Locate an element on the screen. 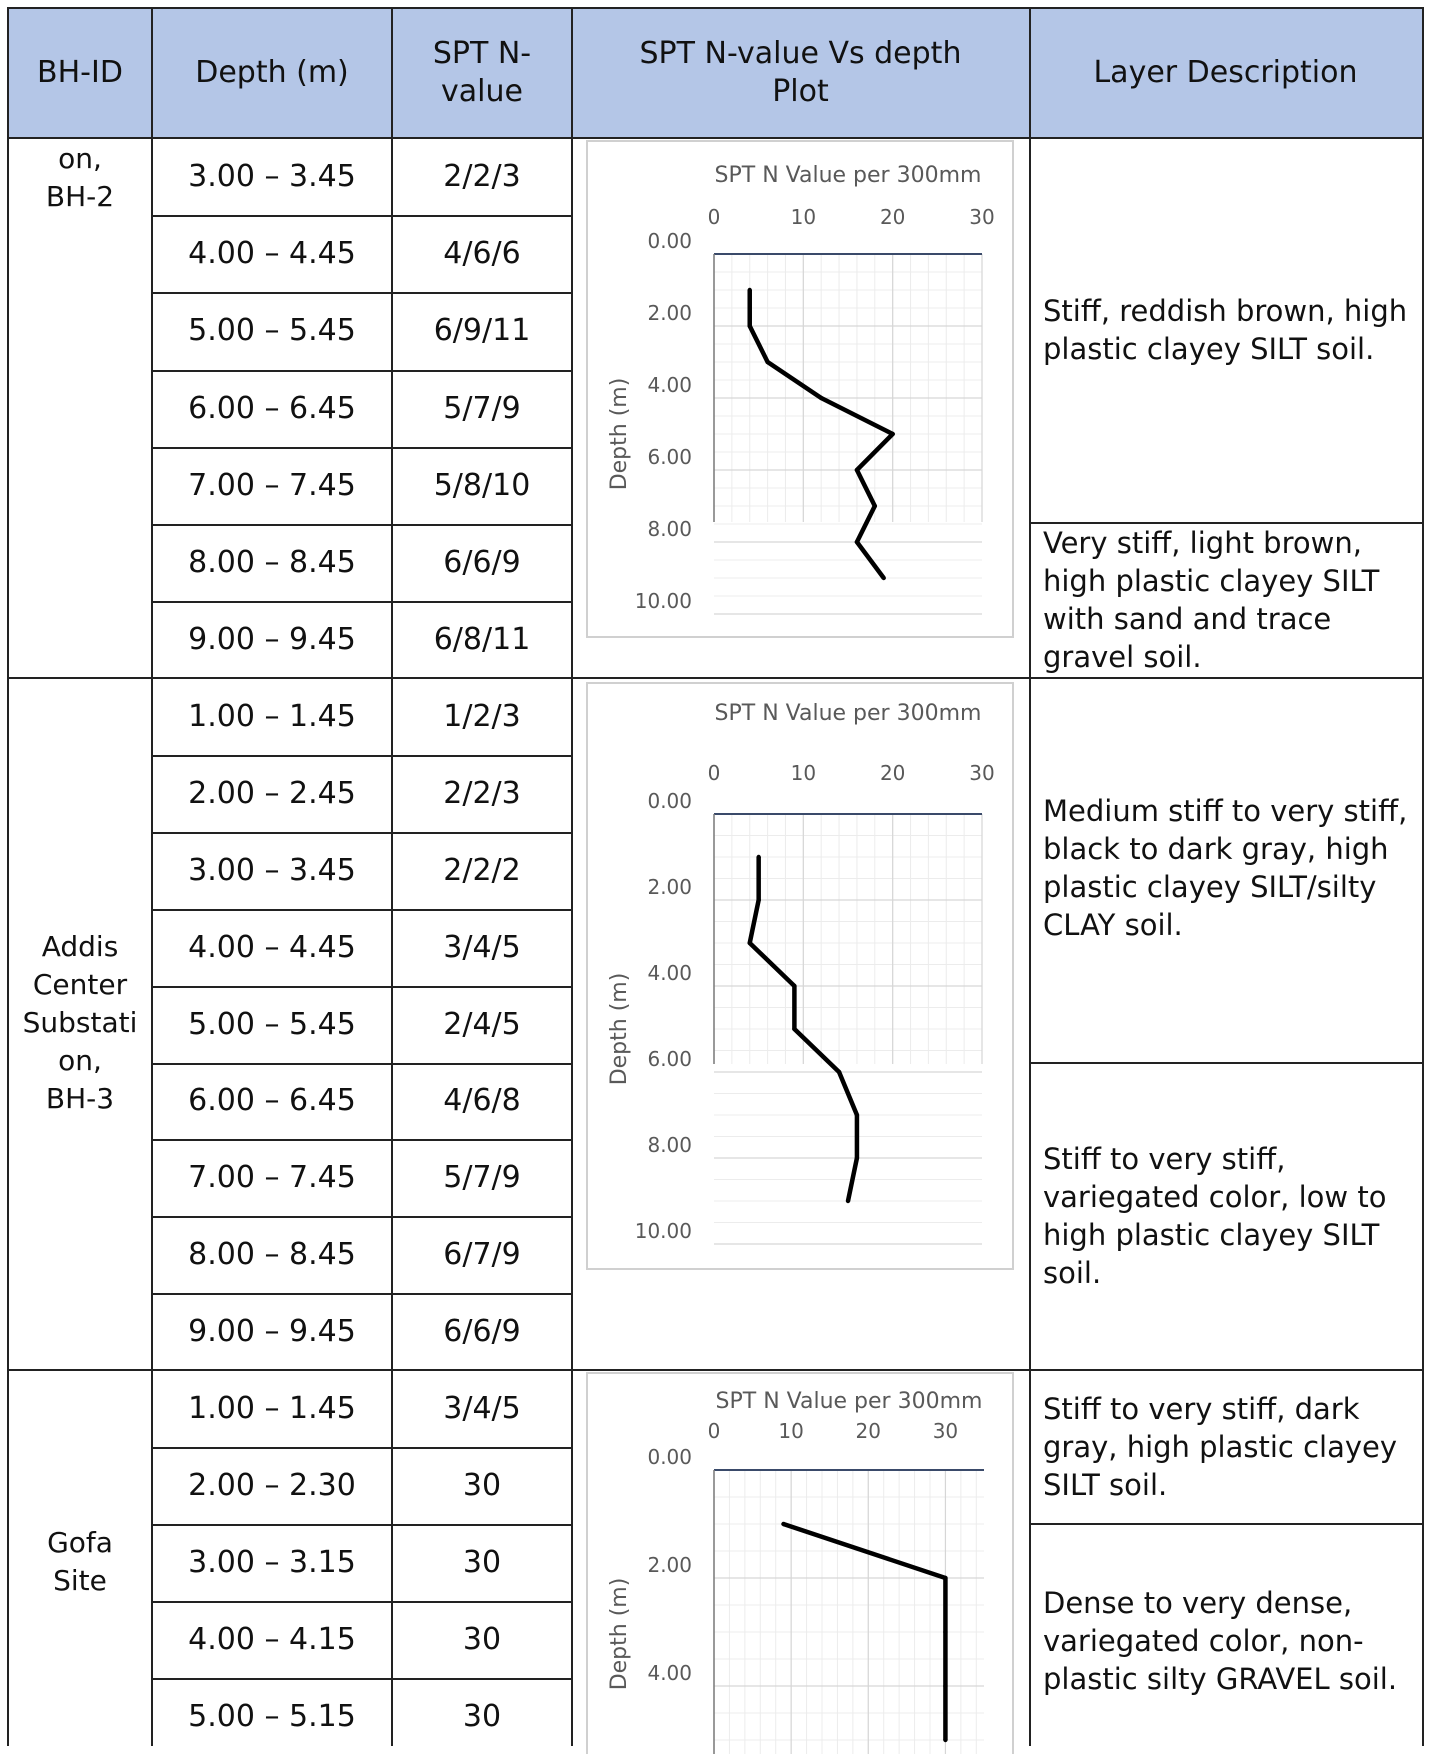  header-bh-id: BH-ID is located at coordinates (80, 73).